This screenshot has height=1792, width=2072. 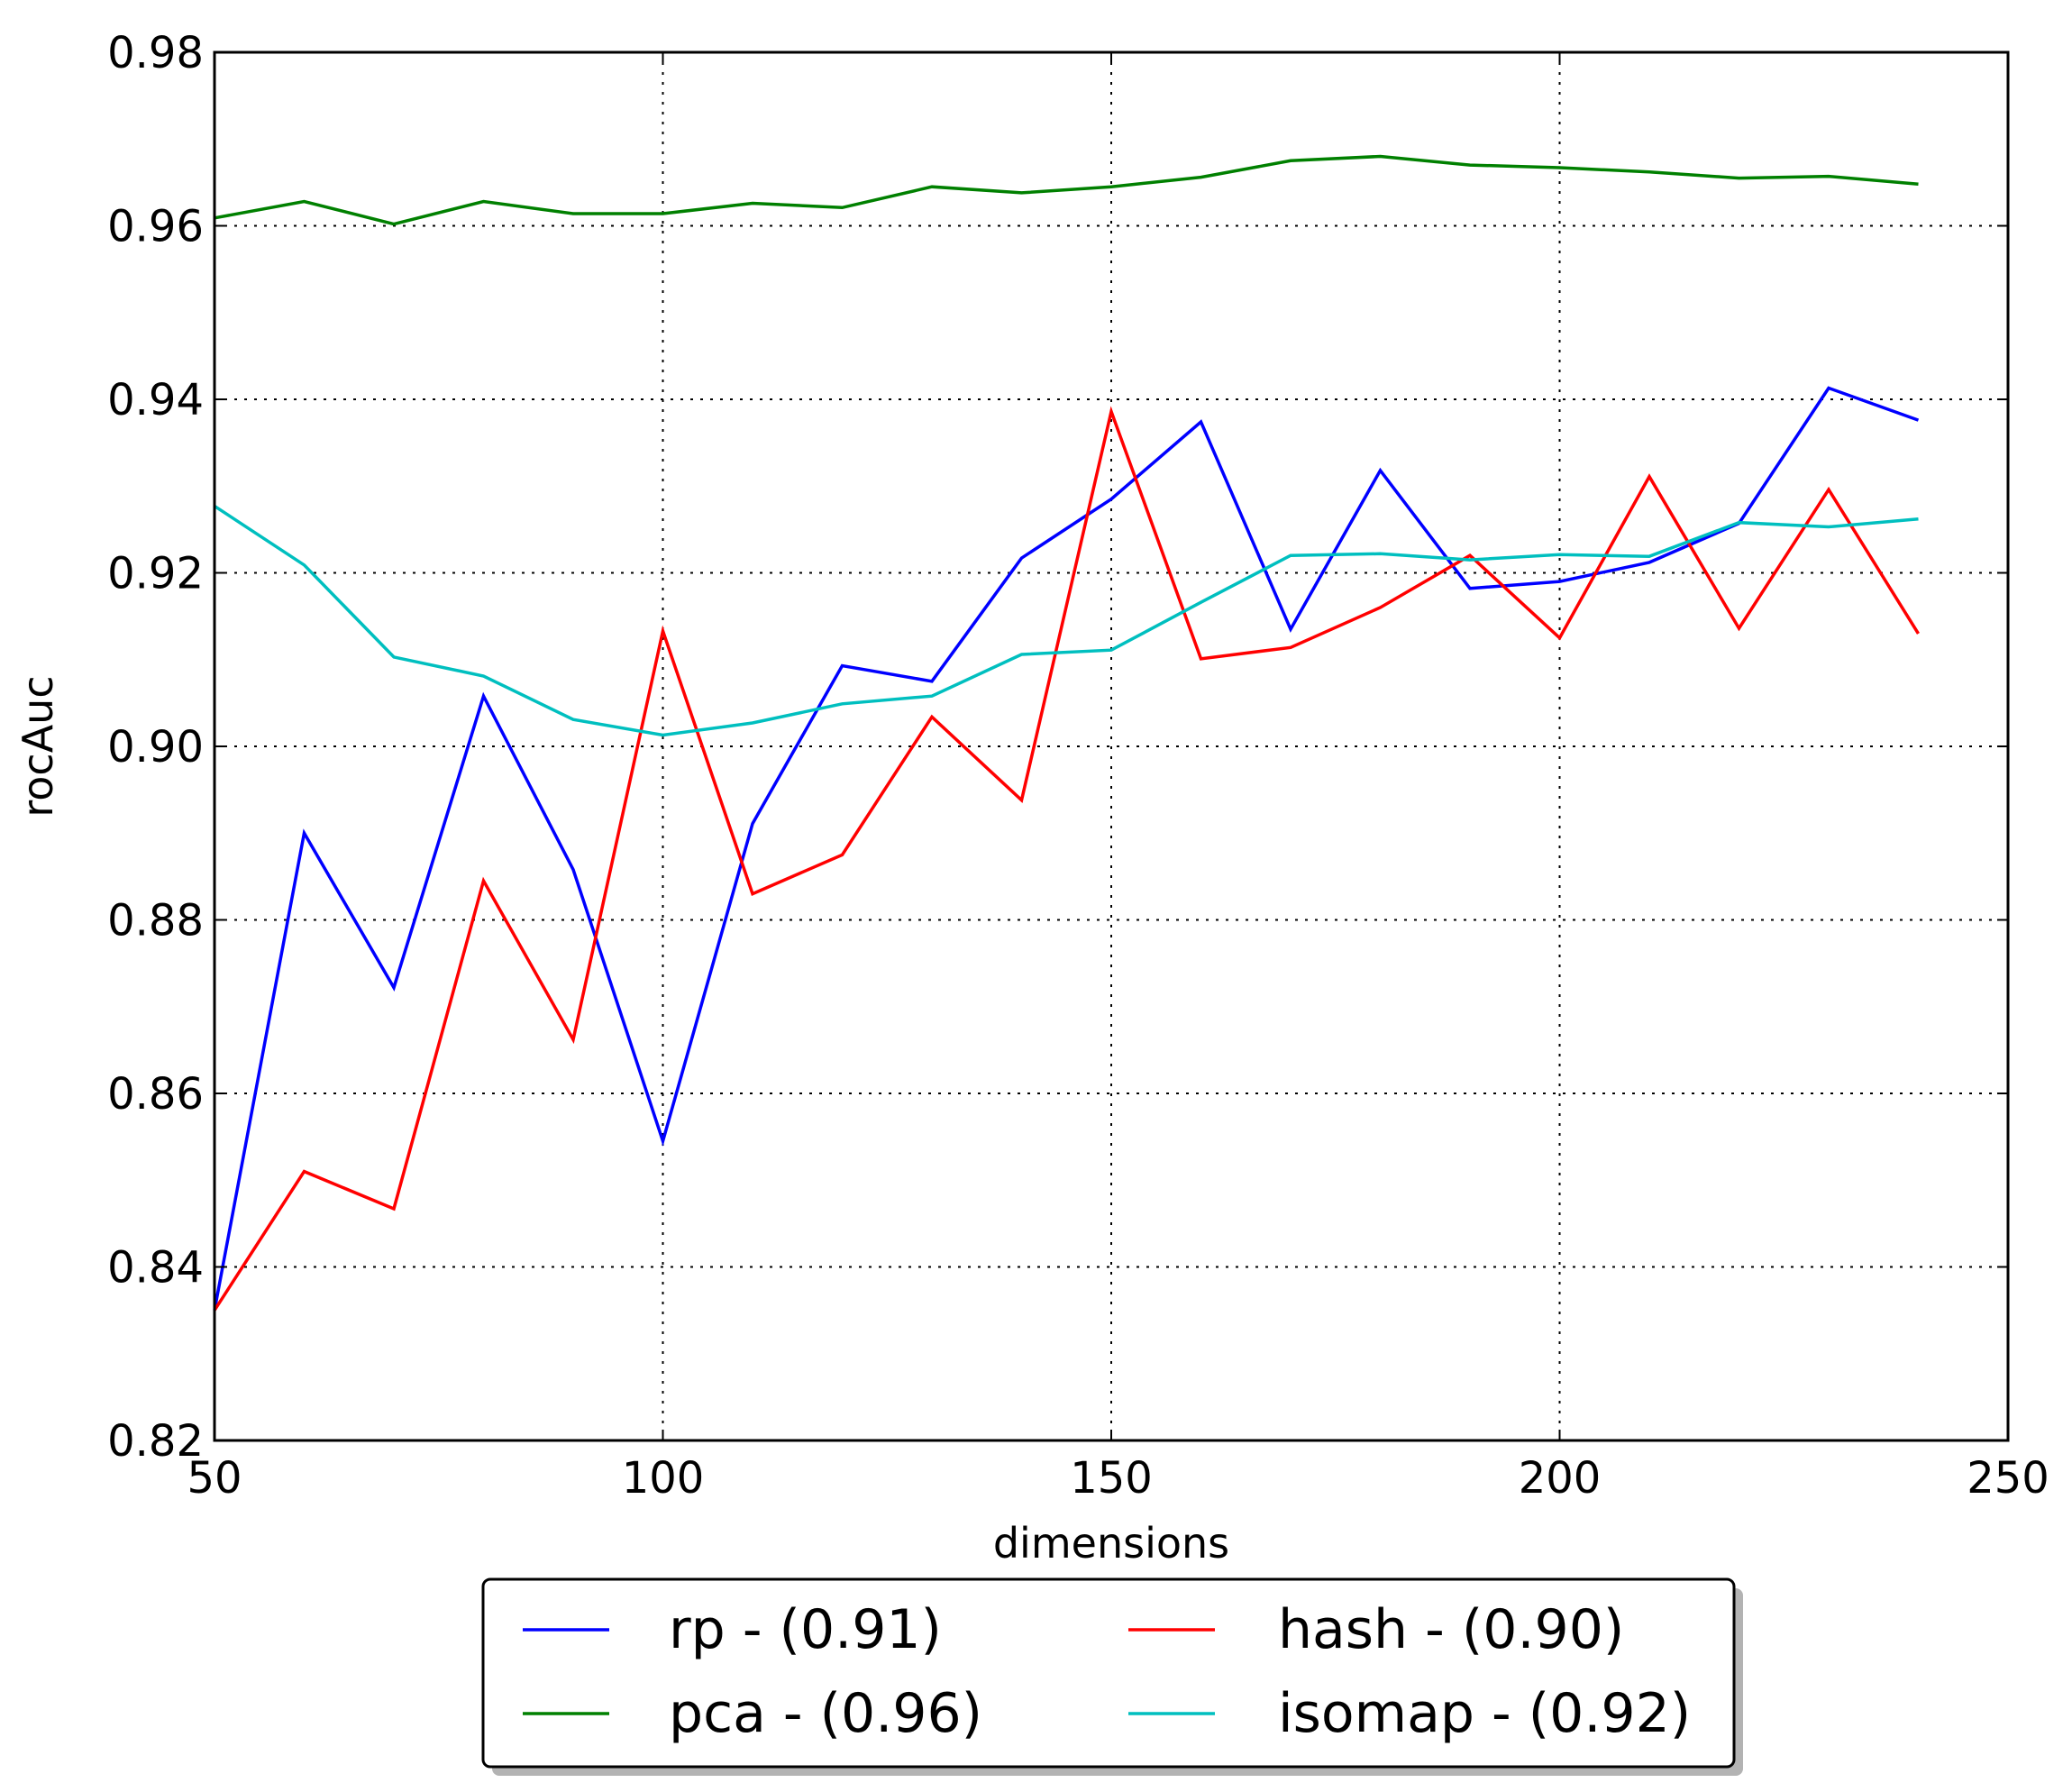 I want to click on y-tick-label: 0.96, so click(x=155, y=227).